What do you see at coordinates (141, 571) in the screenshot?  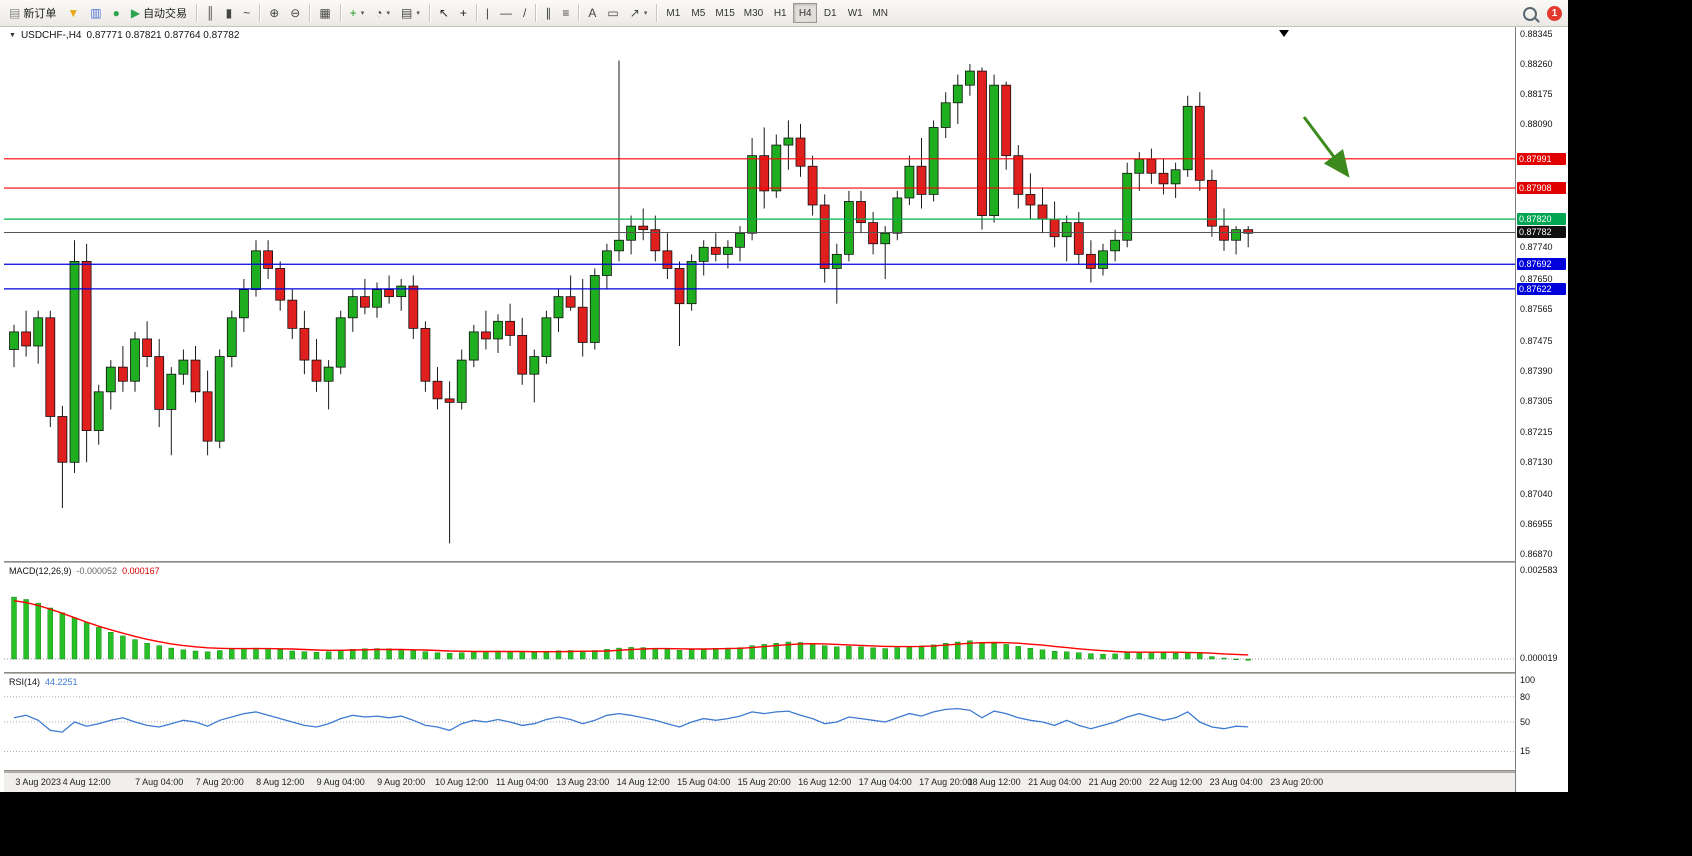 I see `macd-signal-value: 0.000167` at bounding box center [141, 571].